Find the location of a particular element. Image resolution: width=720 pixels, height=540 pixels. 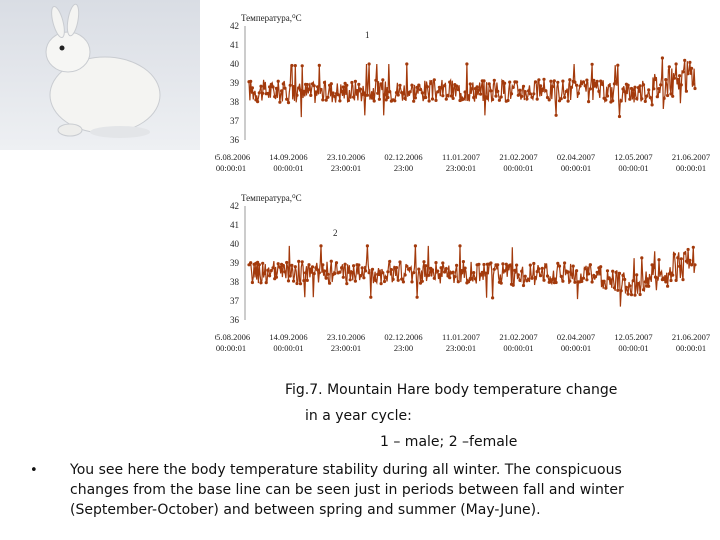

x-tick-date: 14.09.2006 is located at coordinates (288, 157).